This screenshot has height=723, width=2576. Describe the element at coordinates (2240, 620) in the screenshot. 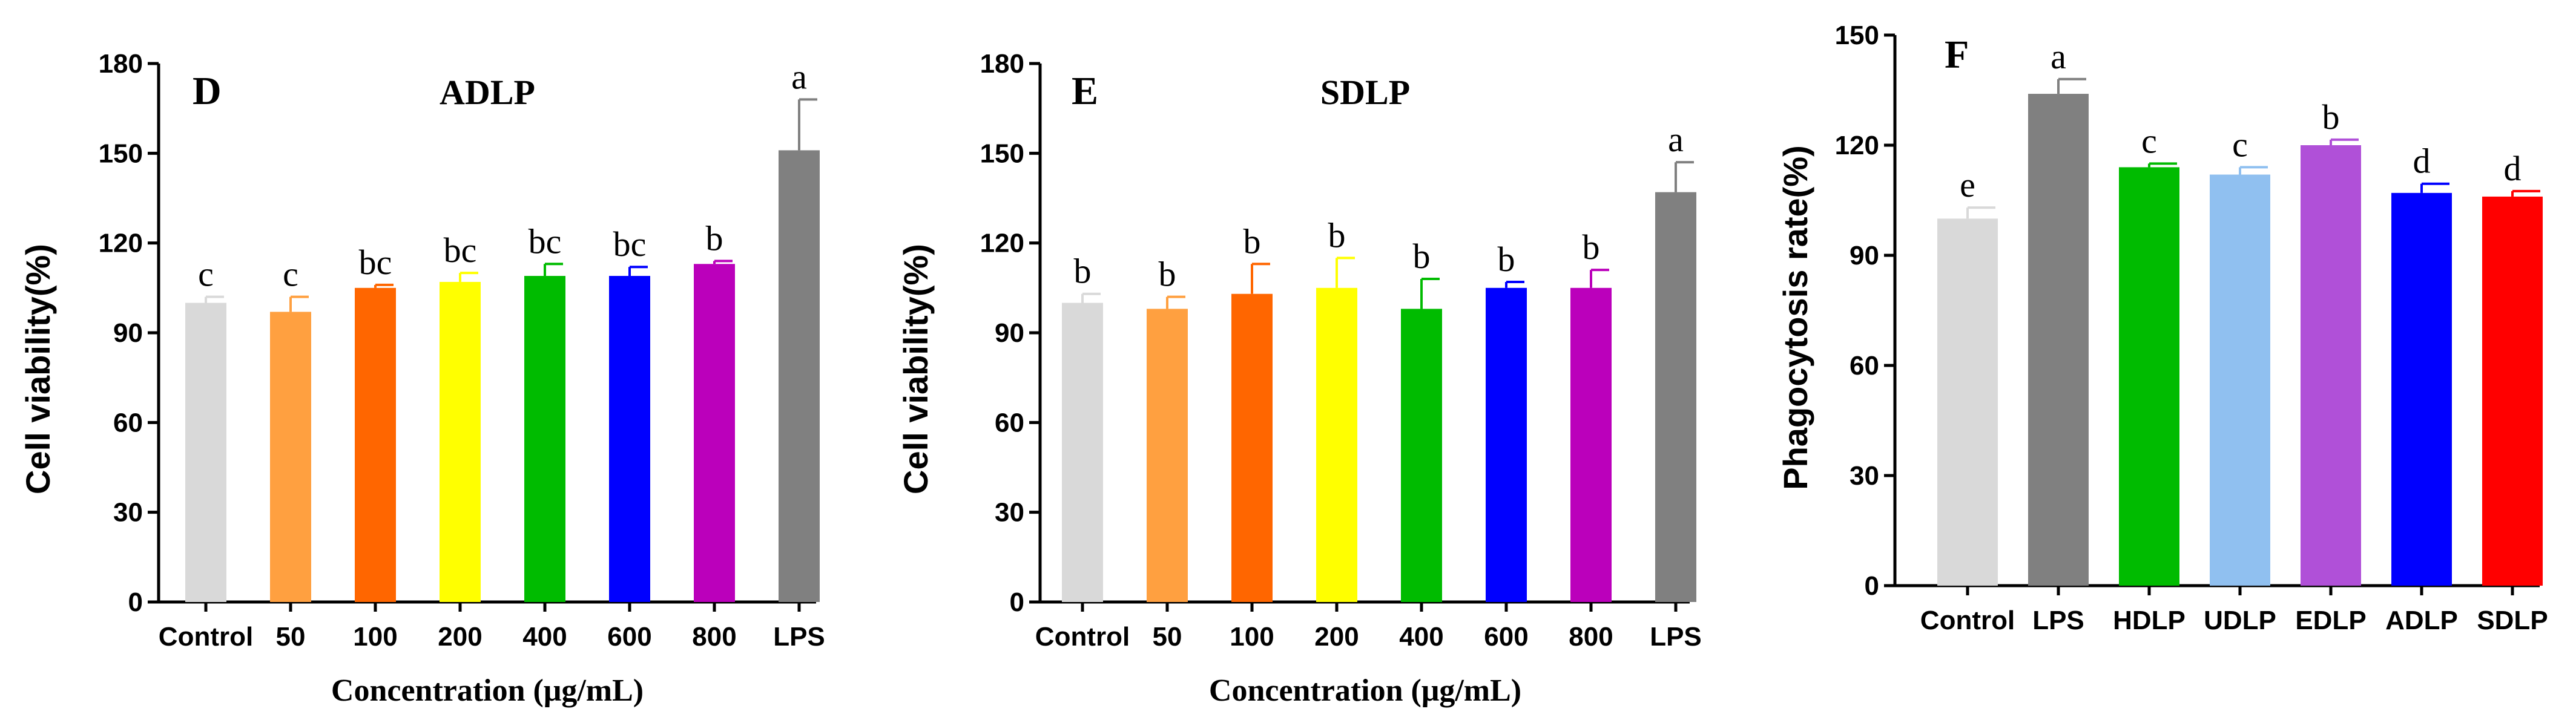

I see `x-tick-label: UDLP` at that location.